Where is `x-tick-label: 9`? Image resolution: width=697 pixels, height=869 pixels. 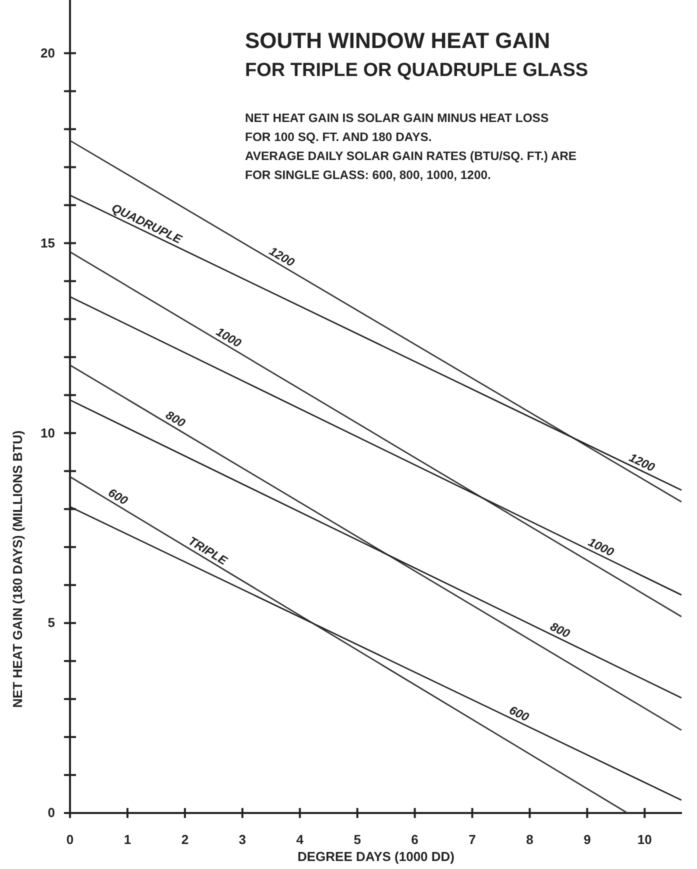 x-tick-label: 9 is located at coordinates (587, 840).